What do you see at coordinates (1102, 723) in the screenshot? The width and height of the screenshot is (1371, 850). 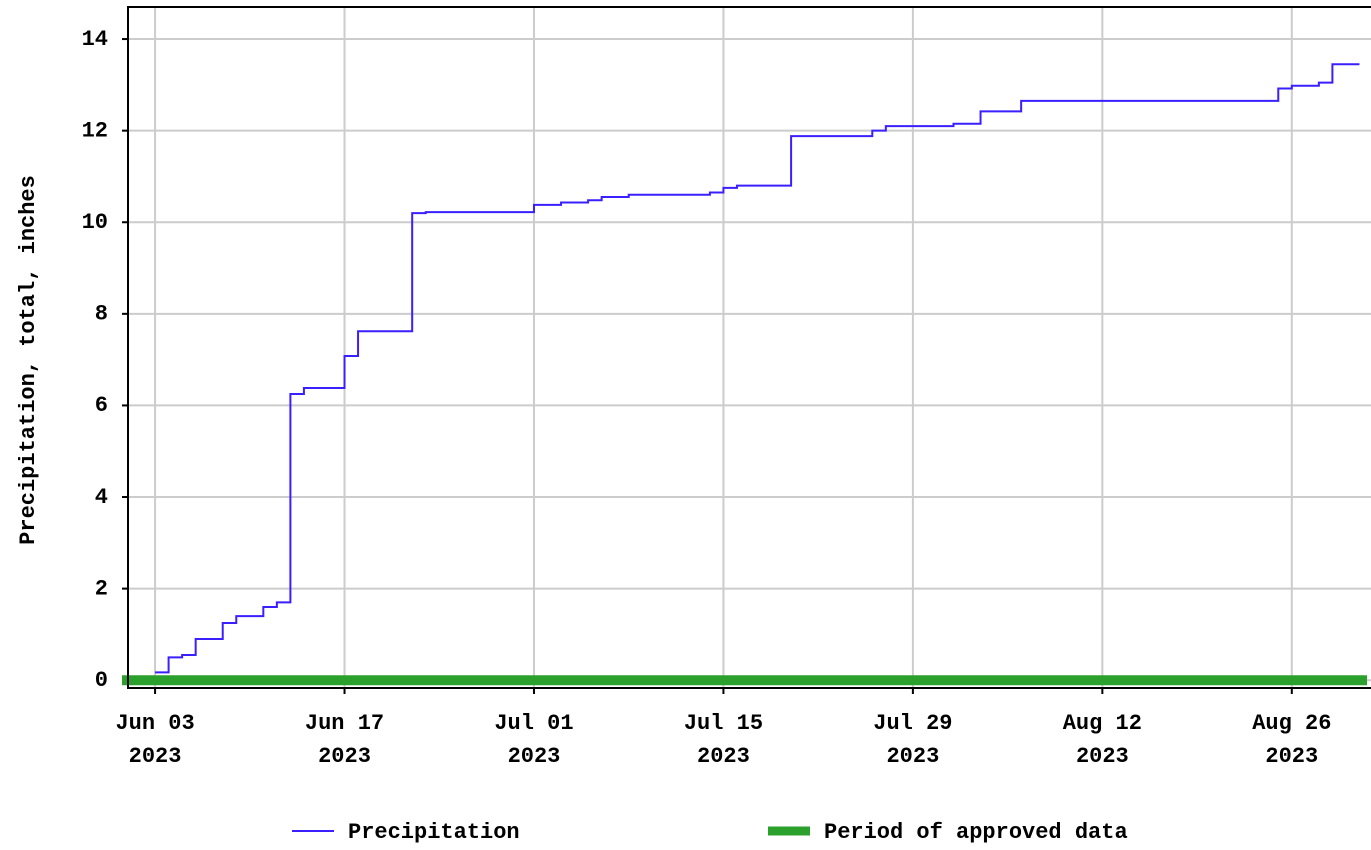 I see `x-tick-label: Aug 12` at bounding box center [1102, 723].